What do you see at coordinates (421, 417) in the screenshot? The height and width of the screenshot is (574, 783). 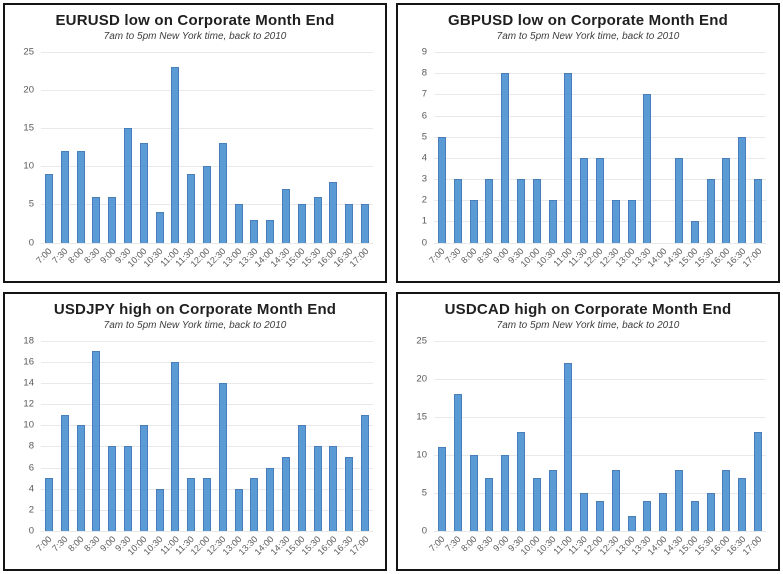 I see `y-tick-label: 15` at bounding box center [421, 417].